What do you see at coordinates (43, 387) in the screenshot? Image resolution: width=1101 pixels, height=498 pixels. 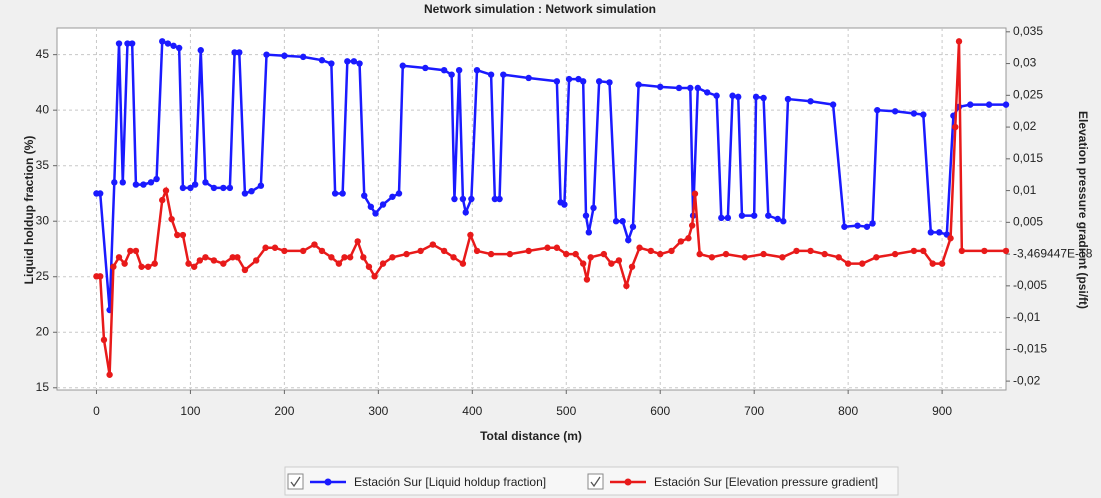 I see `y-tick-label: 15` at bounding box center [43, 387].